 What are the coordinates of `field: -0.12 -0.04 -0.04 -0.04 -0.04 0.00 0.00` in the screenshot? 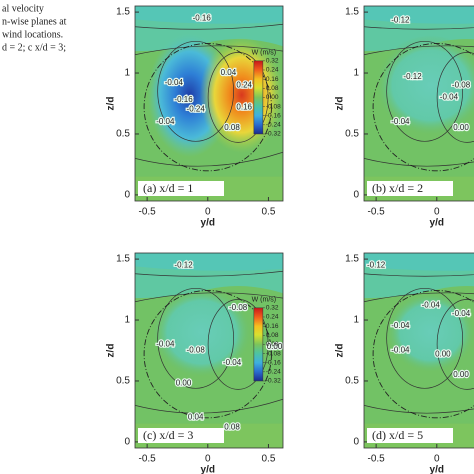 It's located at (419, 350).